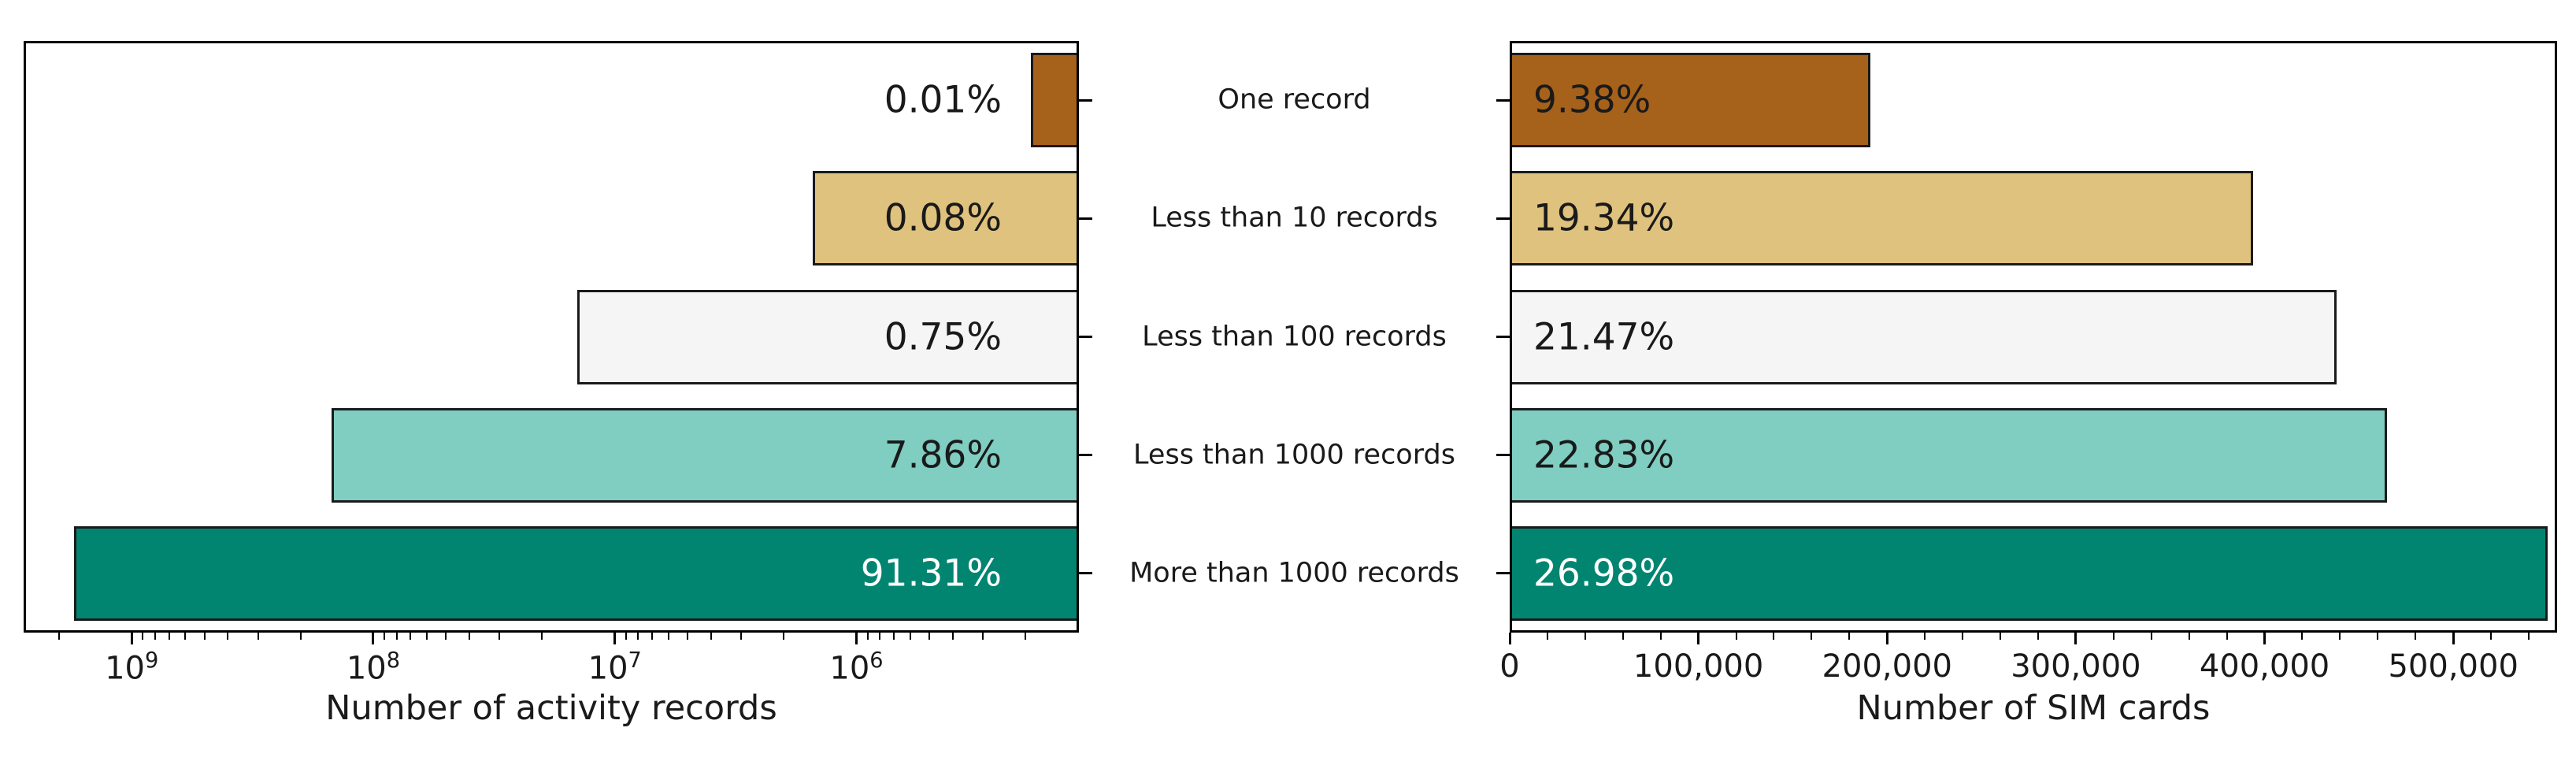 The image size is (2576, 776). What do you see at coordinates (1294, 336) in the screenshot?
I see `category-label: Less than 100 records` at bounding box center [1294, 336].